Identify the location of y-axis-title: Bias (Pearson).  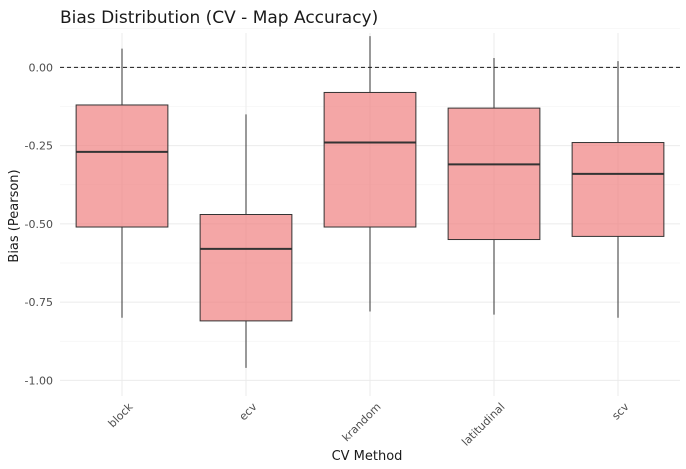
(14, 215).